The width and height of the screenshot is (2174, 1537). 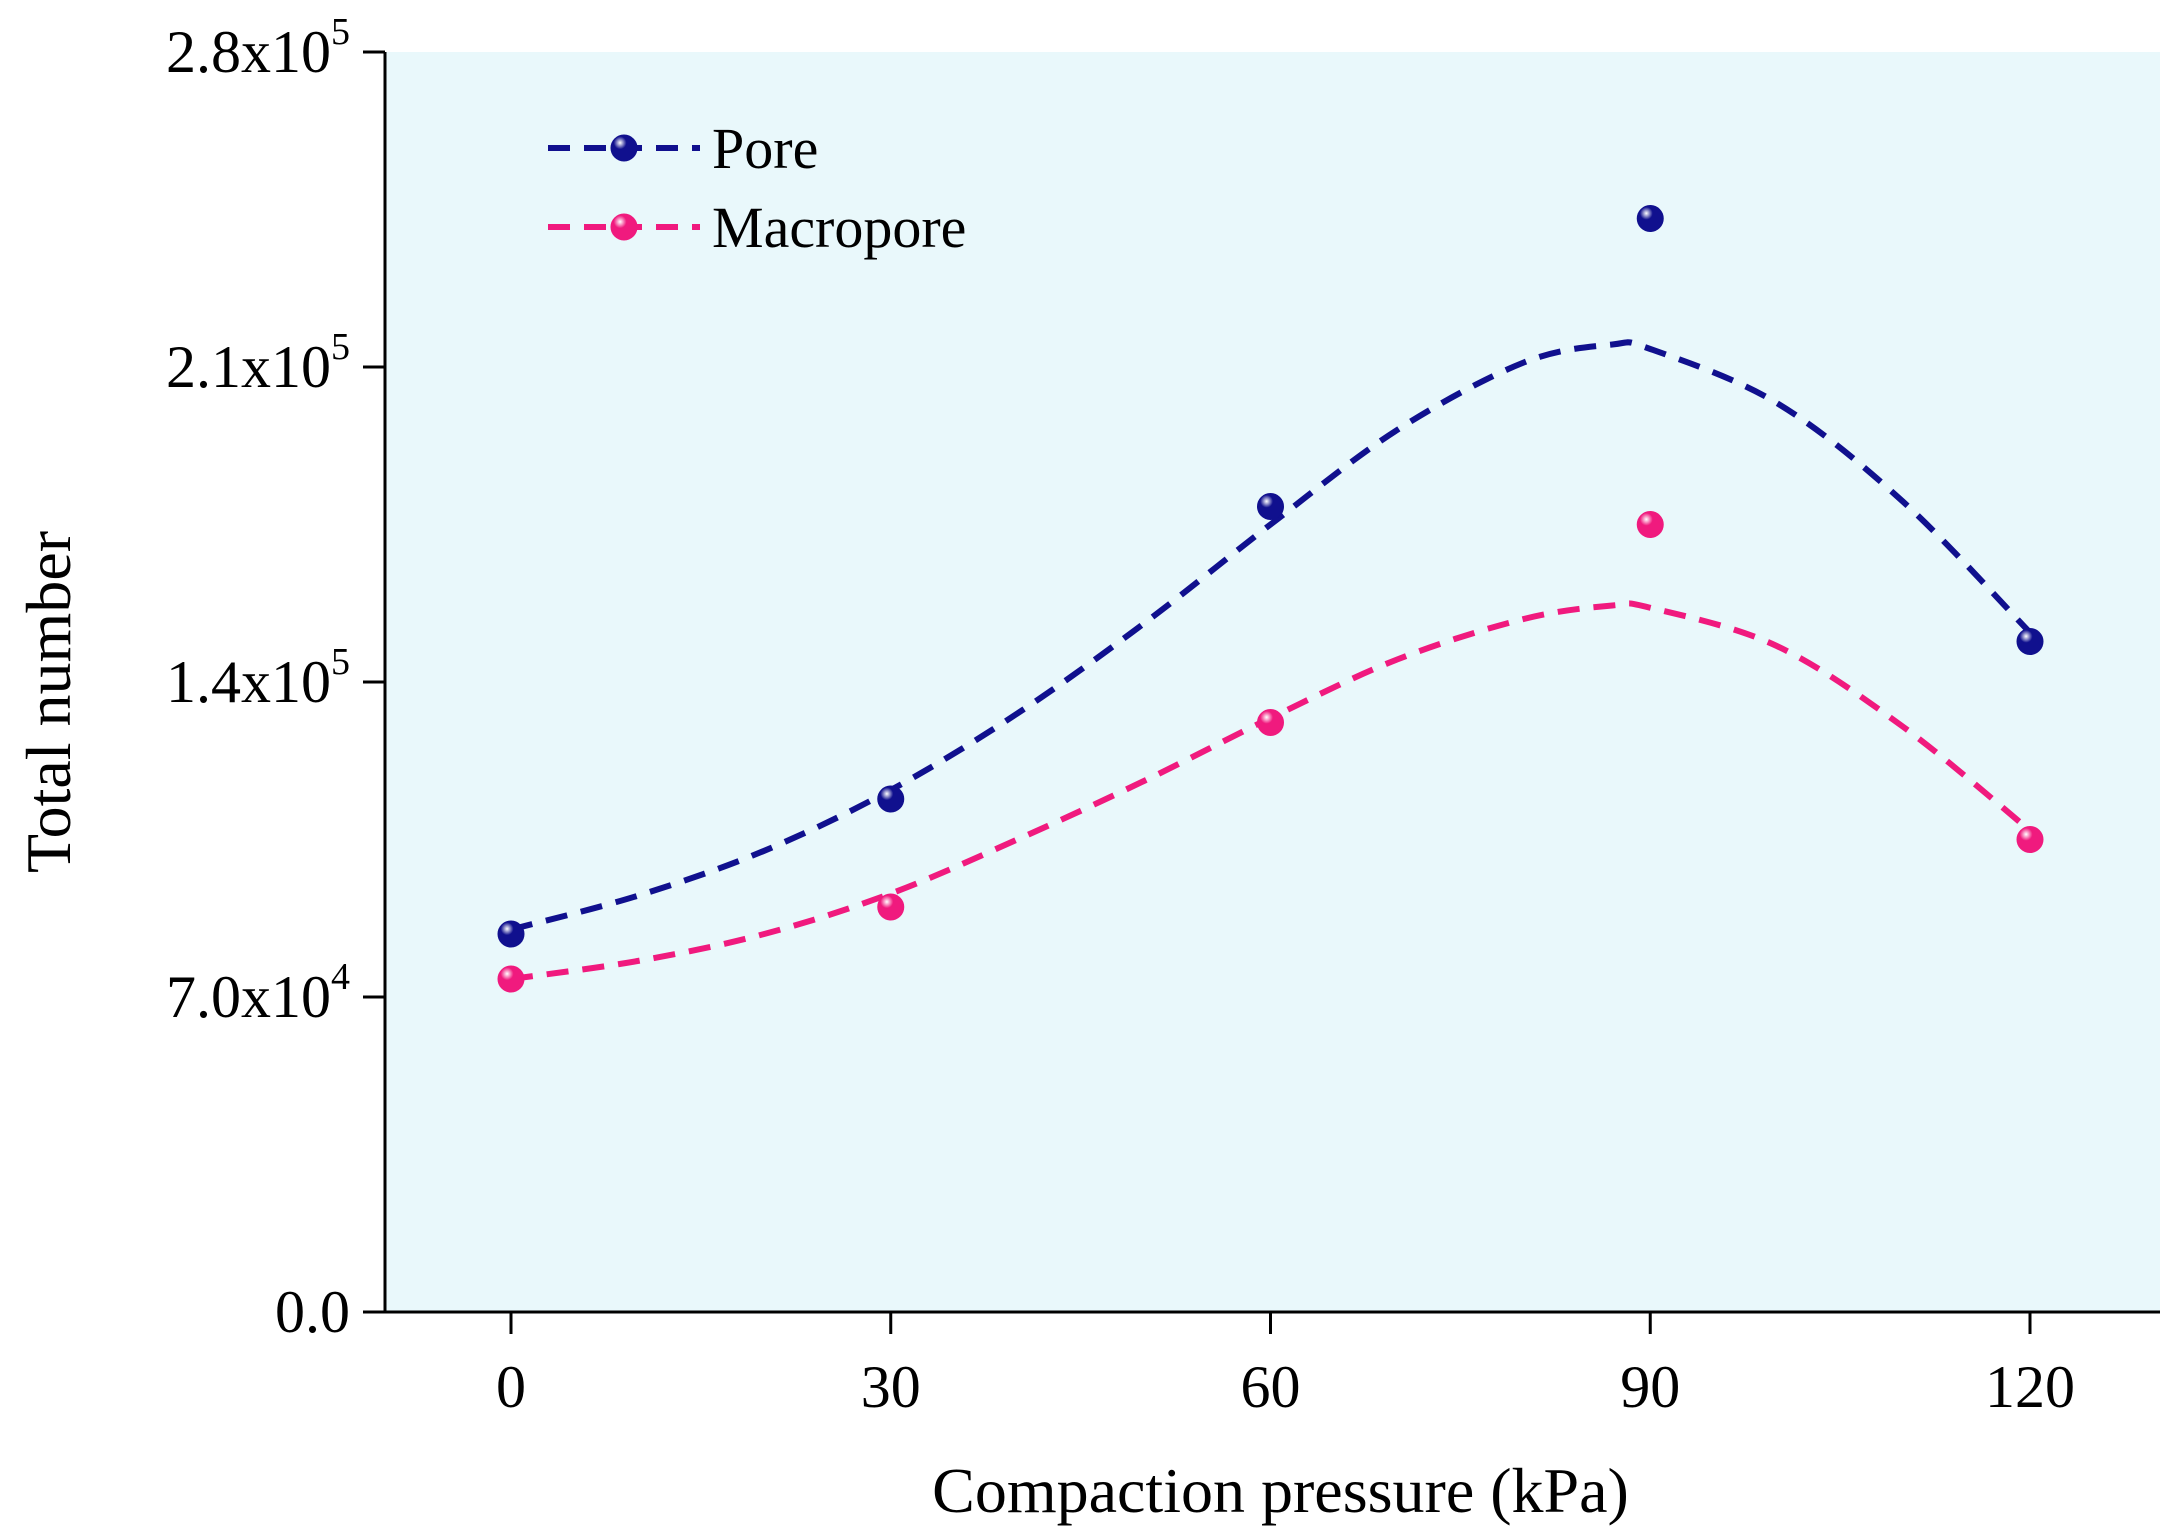 What do you see at coordinates (757, 188) in the screenshot?
I see `legend: Pore Macropore` at bounding box center [757, 188].